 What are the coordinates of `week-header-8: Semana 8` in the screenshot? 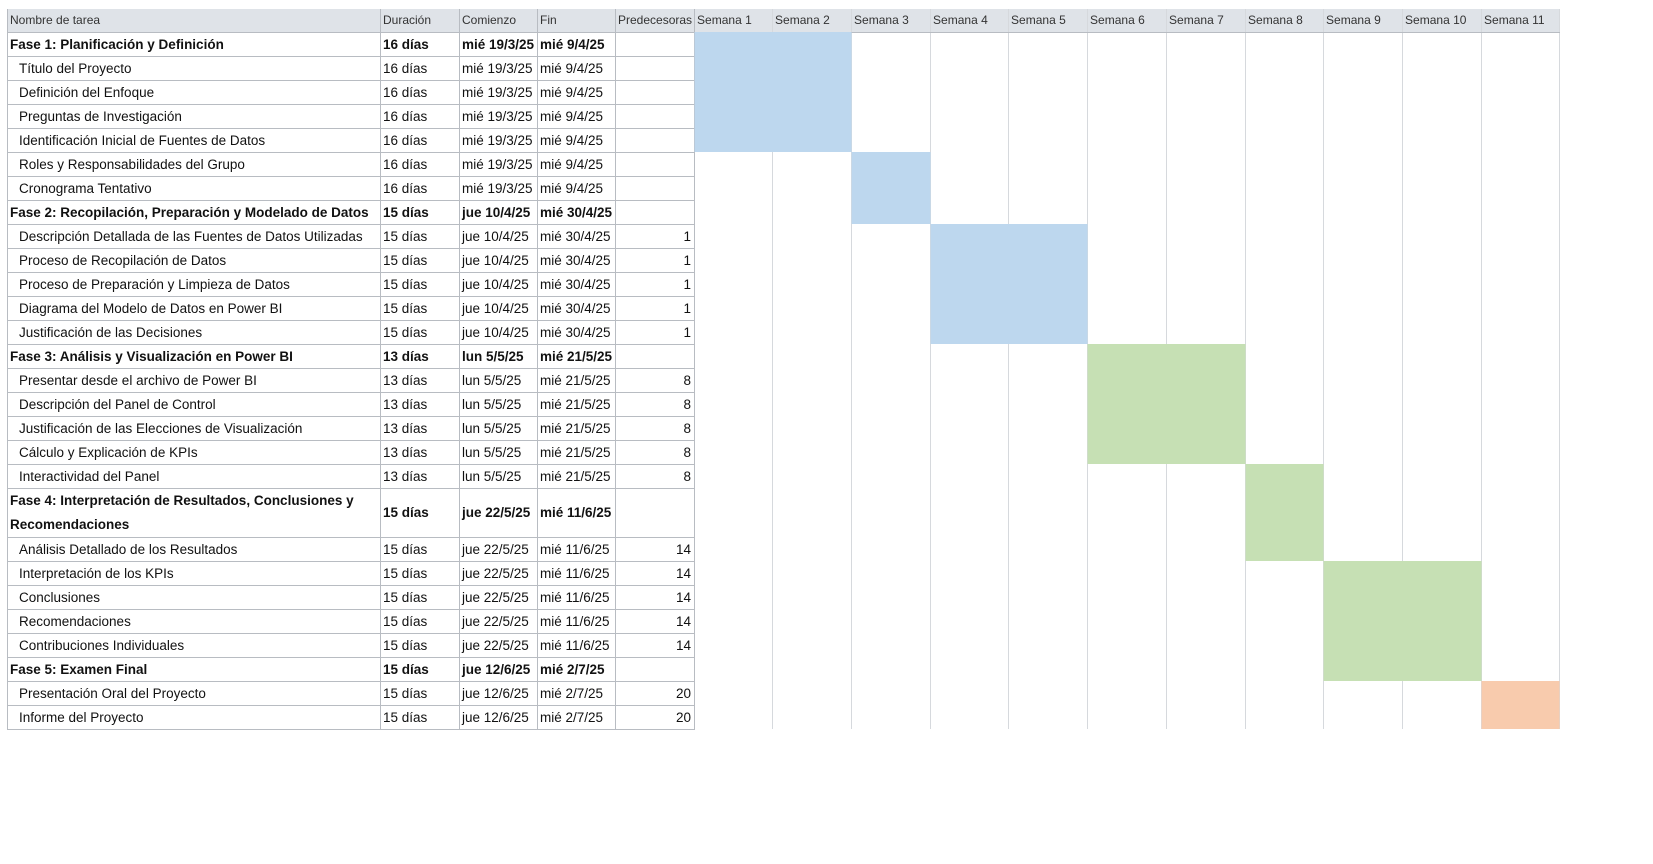 It's located at (1285, 21).